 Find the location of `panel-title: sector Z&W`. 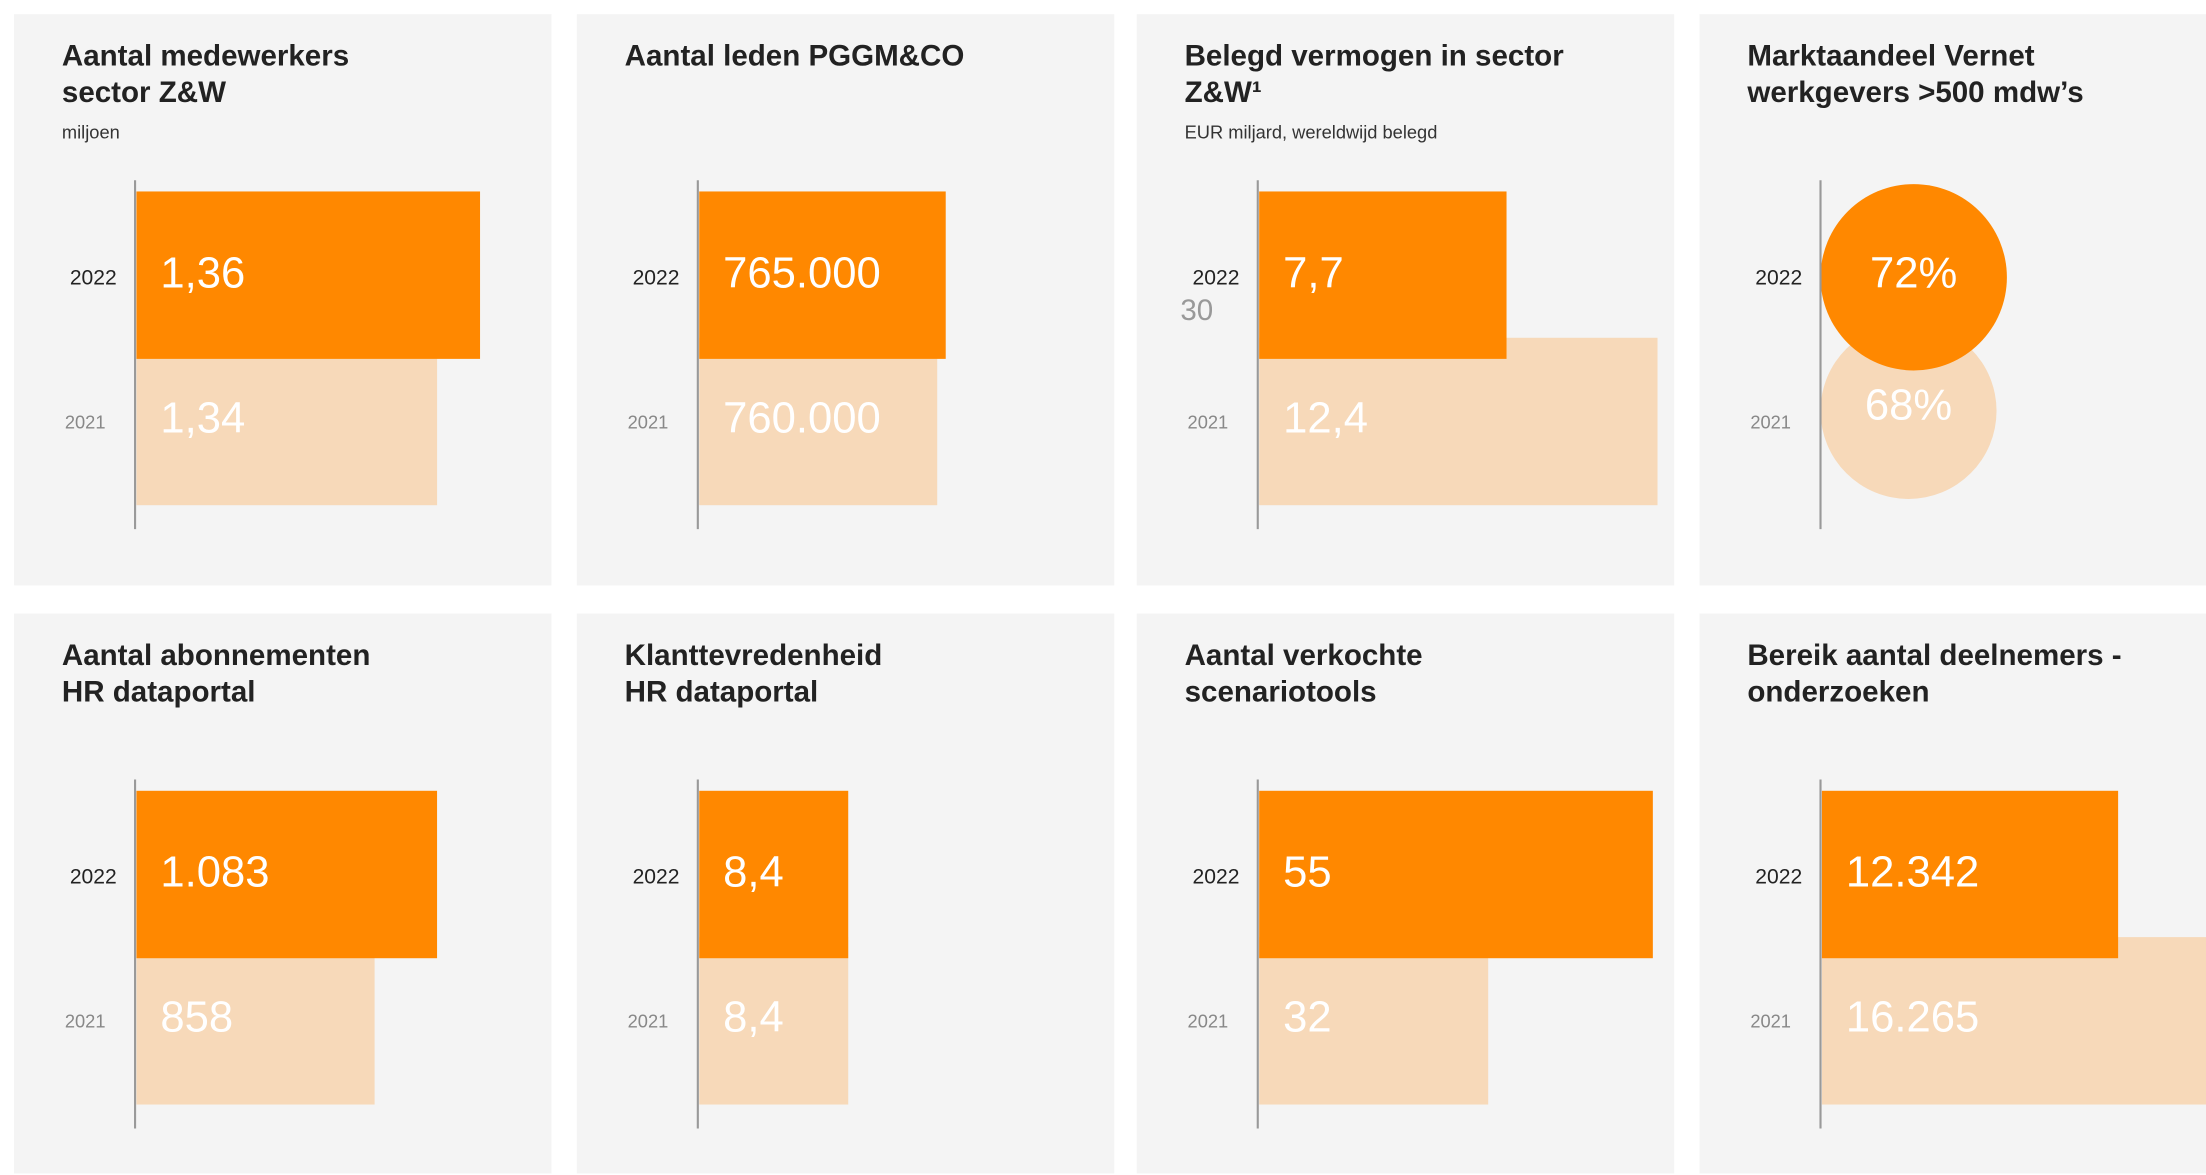

panel-title: sector Z&W is located at coordinates (144, 92).